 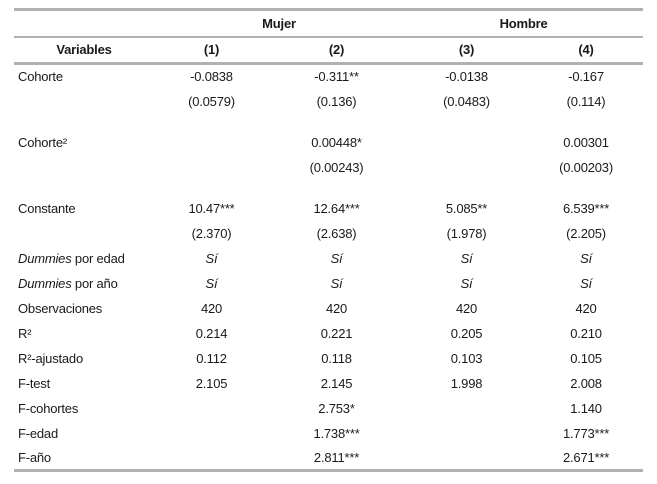 What do you see at coordinates (211, 77) in the screenshot?
I see `value-cell: -0.0838` at bounding box center [211, 77].